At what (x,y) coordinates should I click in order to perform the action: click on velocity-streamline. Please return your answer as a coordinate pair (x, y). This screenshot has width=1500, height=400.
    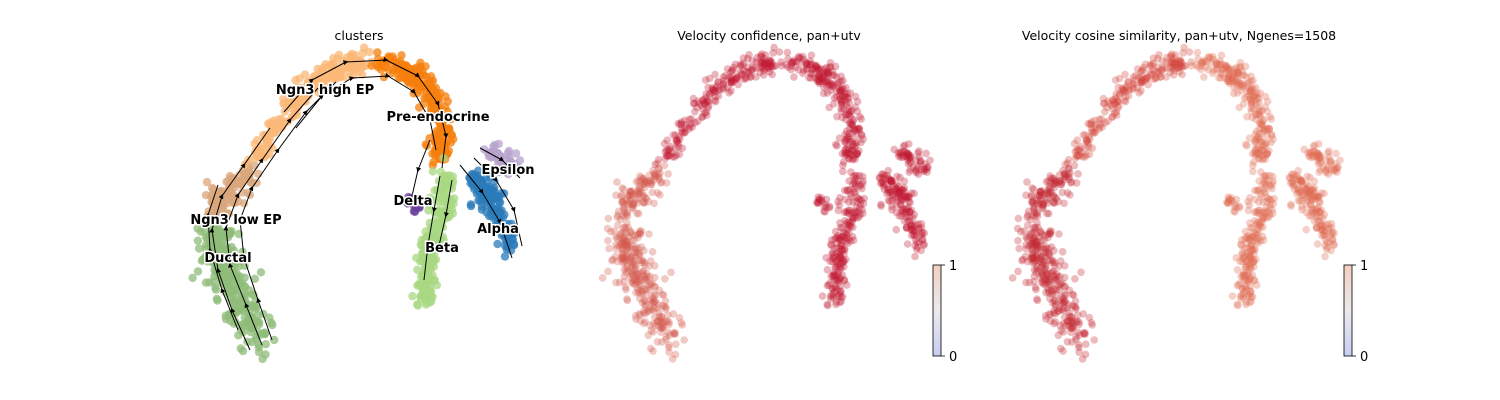
    Looking at the image, I should click on (500, 163).